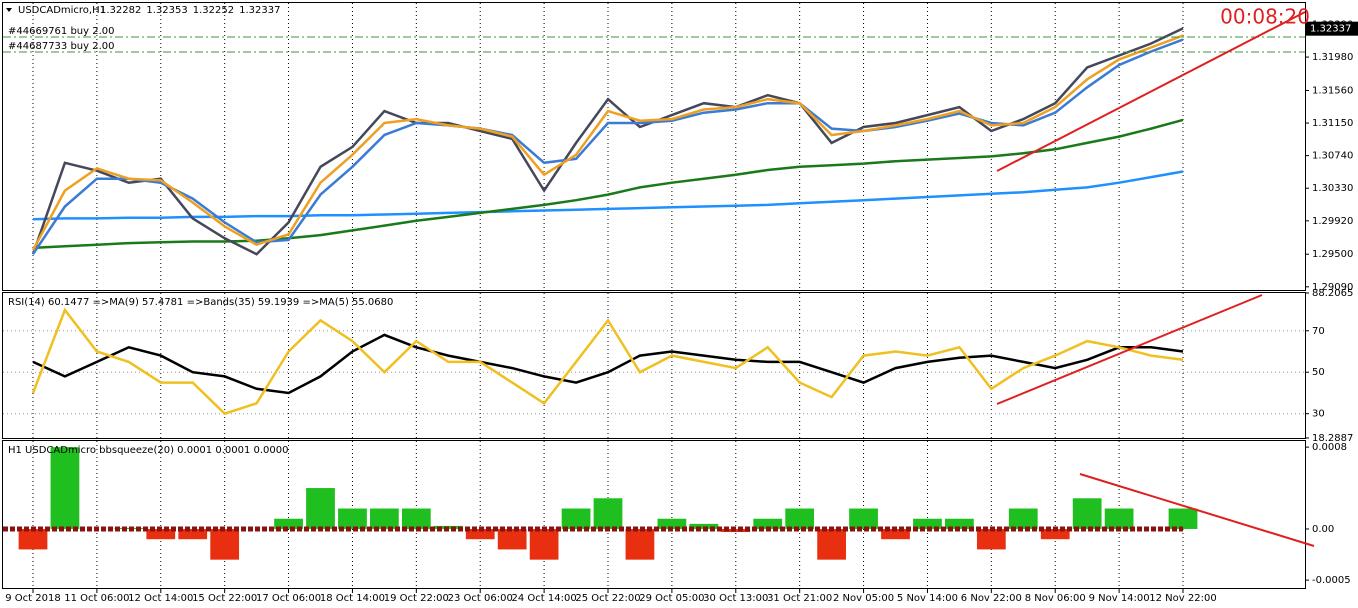 Image resolution: width=1358 pixels, height=608 pixels. What do you see at coordinates (799, 598) in the screenshot?
I see `x-tick-label: 31 Oct 21:00` at bounding box center [799, 598].